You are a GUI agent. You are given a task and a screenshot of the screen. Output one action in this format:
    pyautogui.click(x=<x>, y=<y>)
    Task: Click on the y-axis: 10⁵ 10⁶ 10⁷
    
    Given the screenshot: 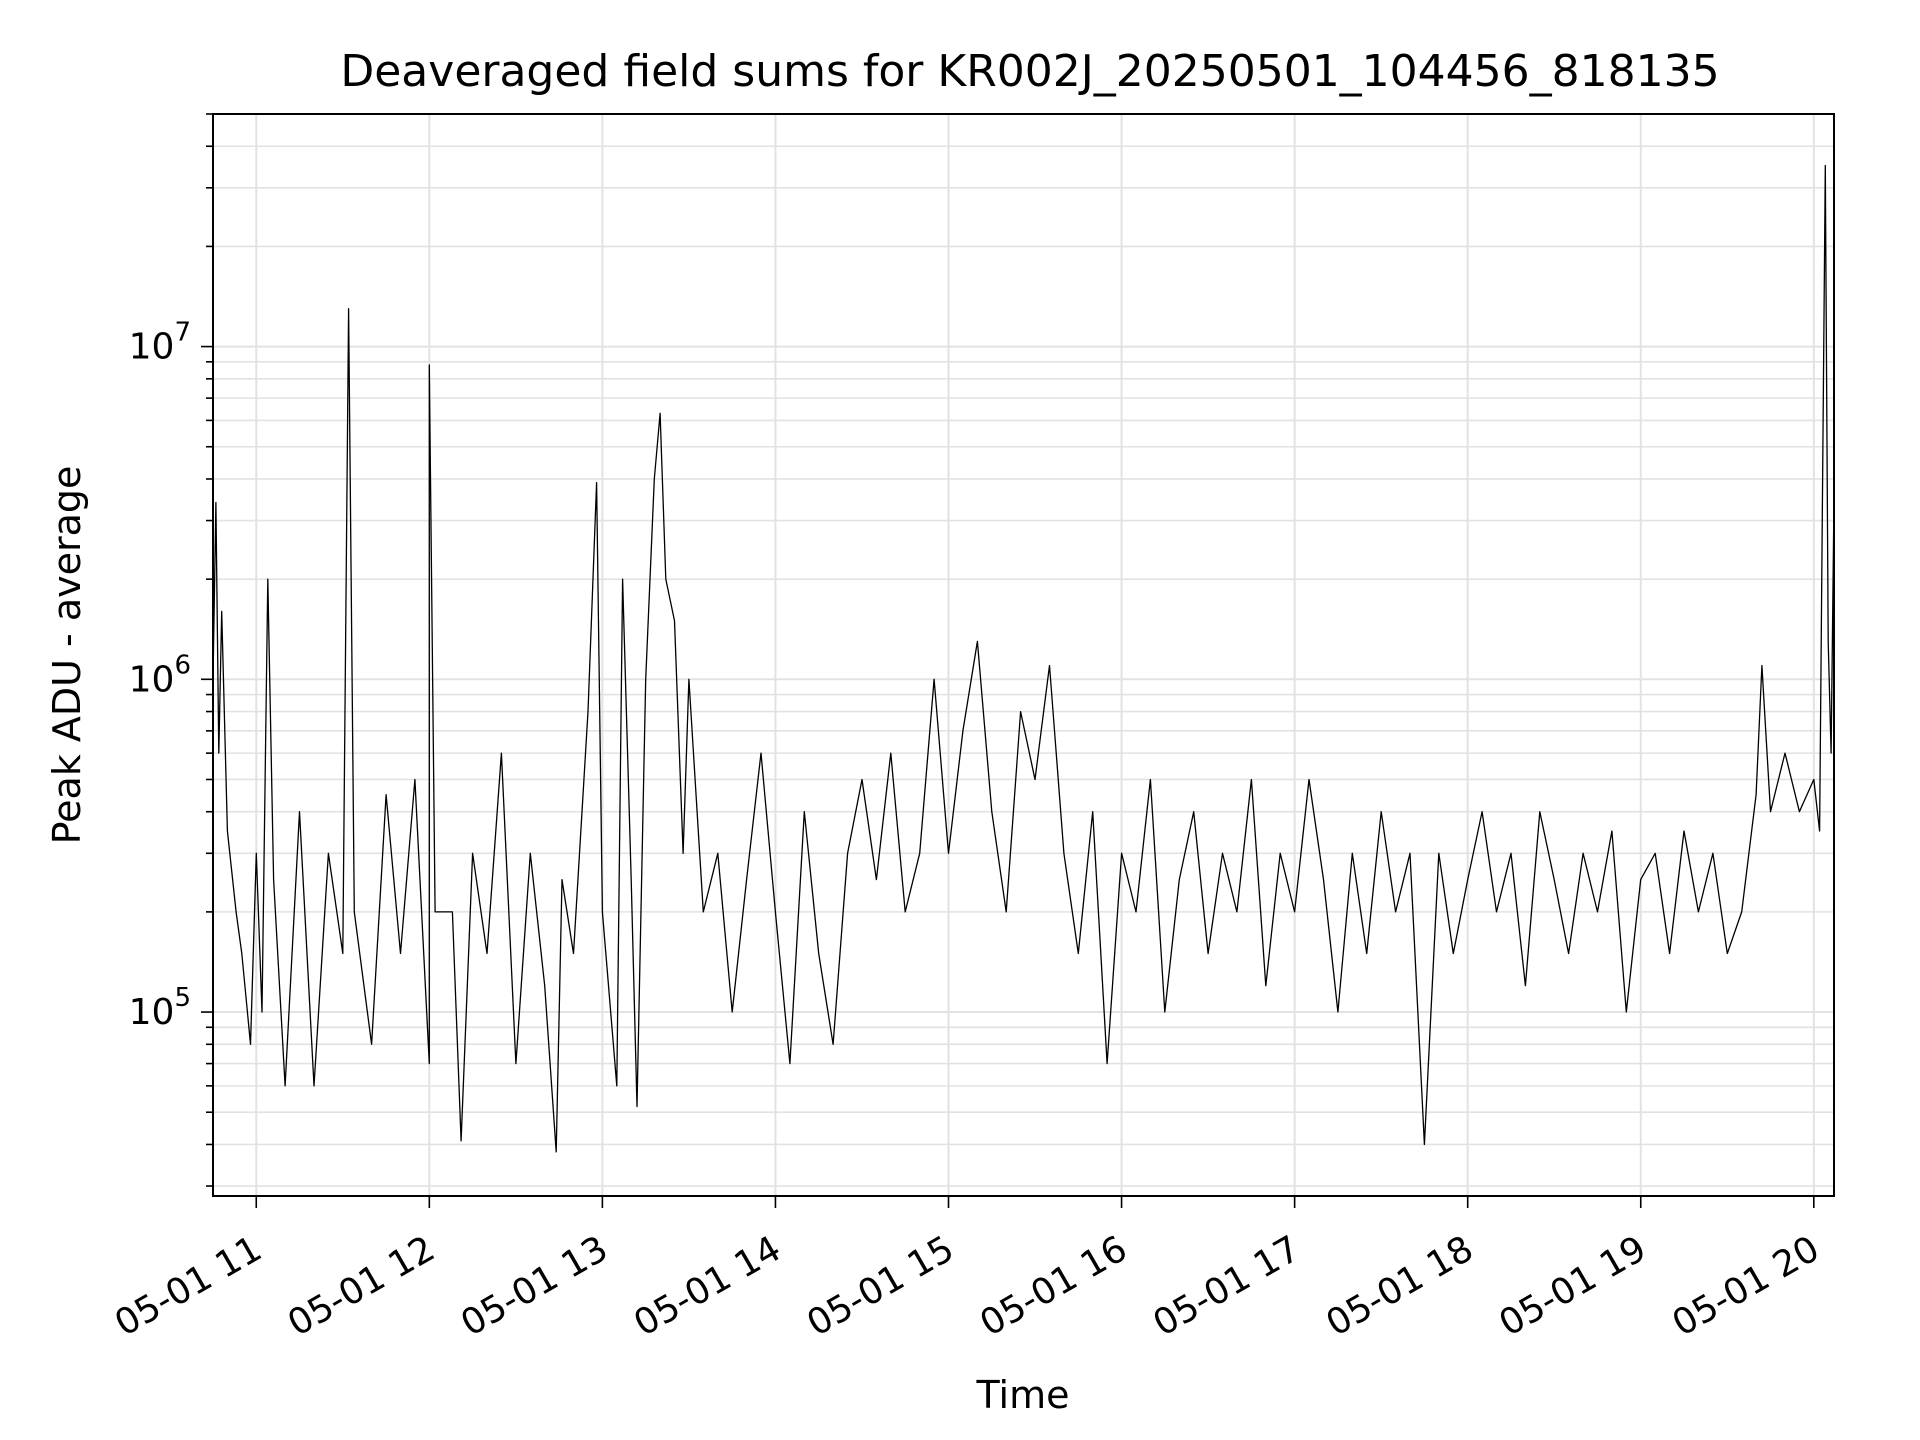 What is the action you would take?
    pyautogui.click(x=171, y=650)
    